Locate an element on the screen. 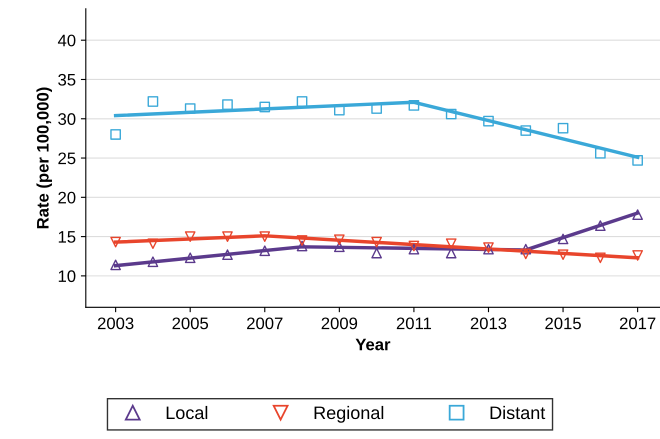 The image size is (660, 439). x-tick-label: 2013 is located at coordinates (488, 323).